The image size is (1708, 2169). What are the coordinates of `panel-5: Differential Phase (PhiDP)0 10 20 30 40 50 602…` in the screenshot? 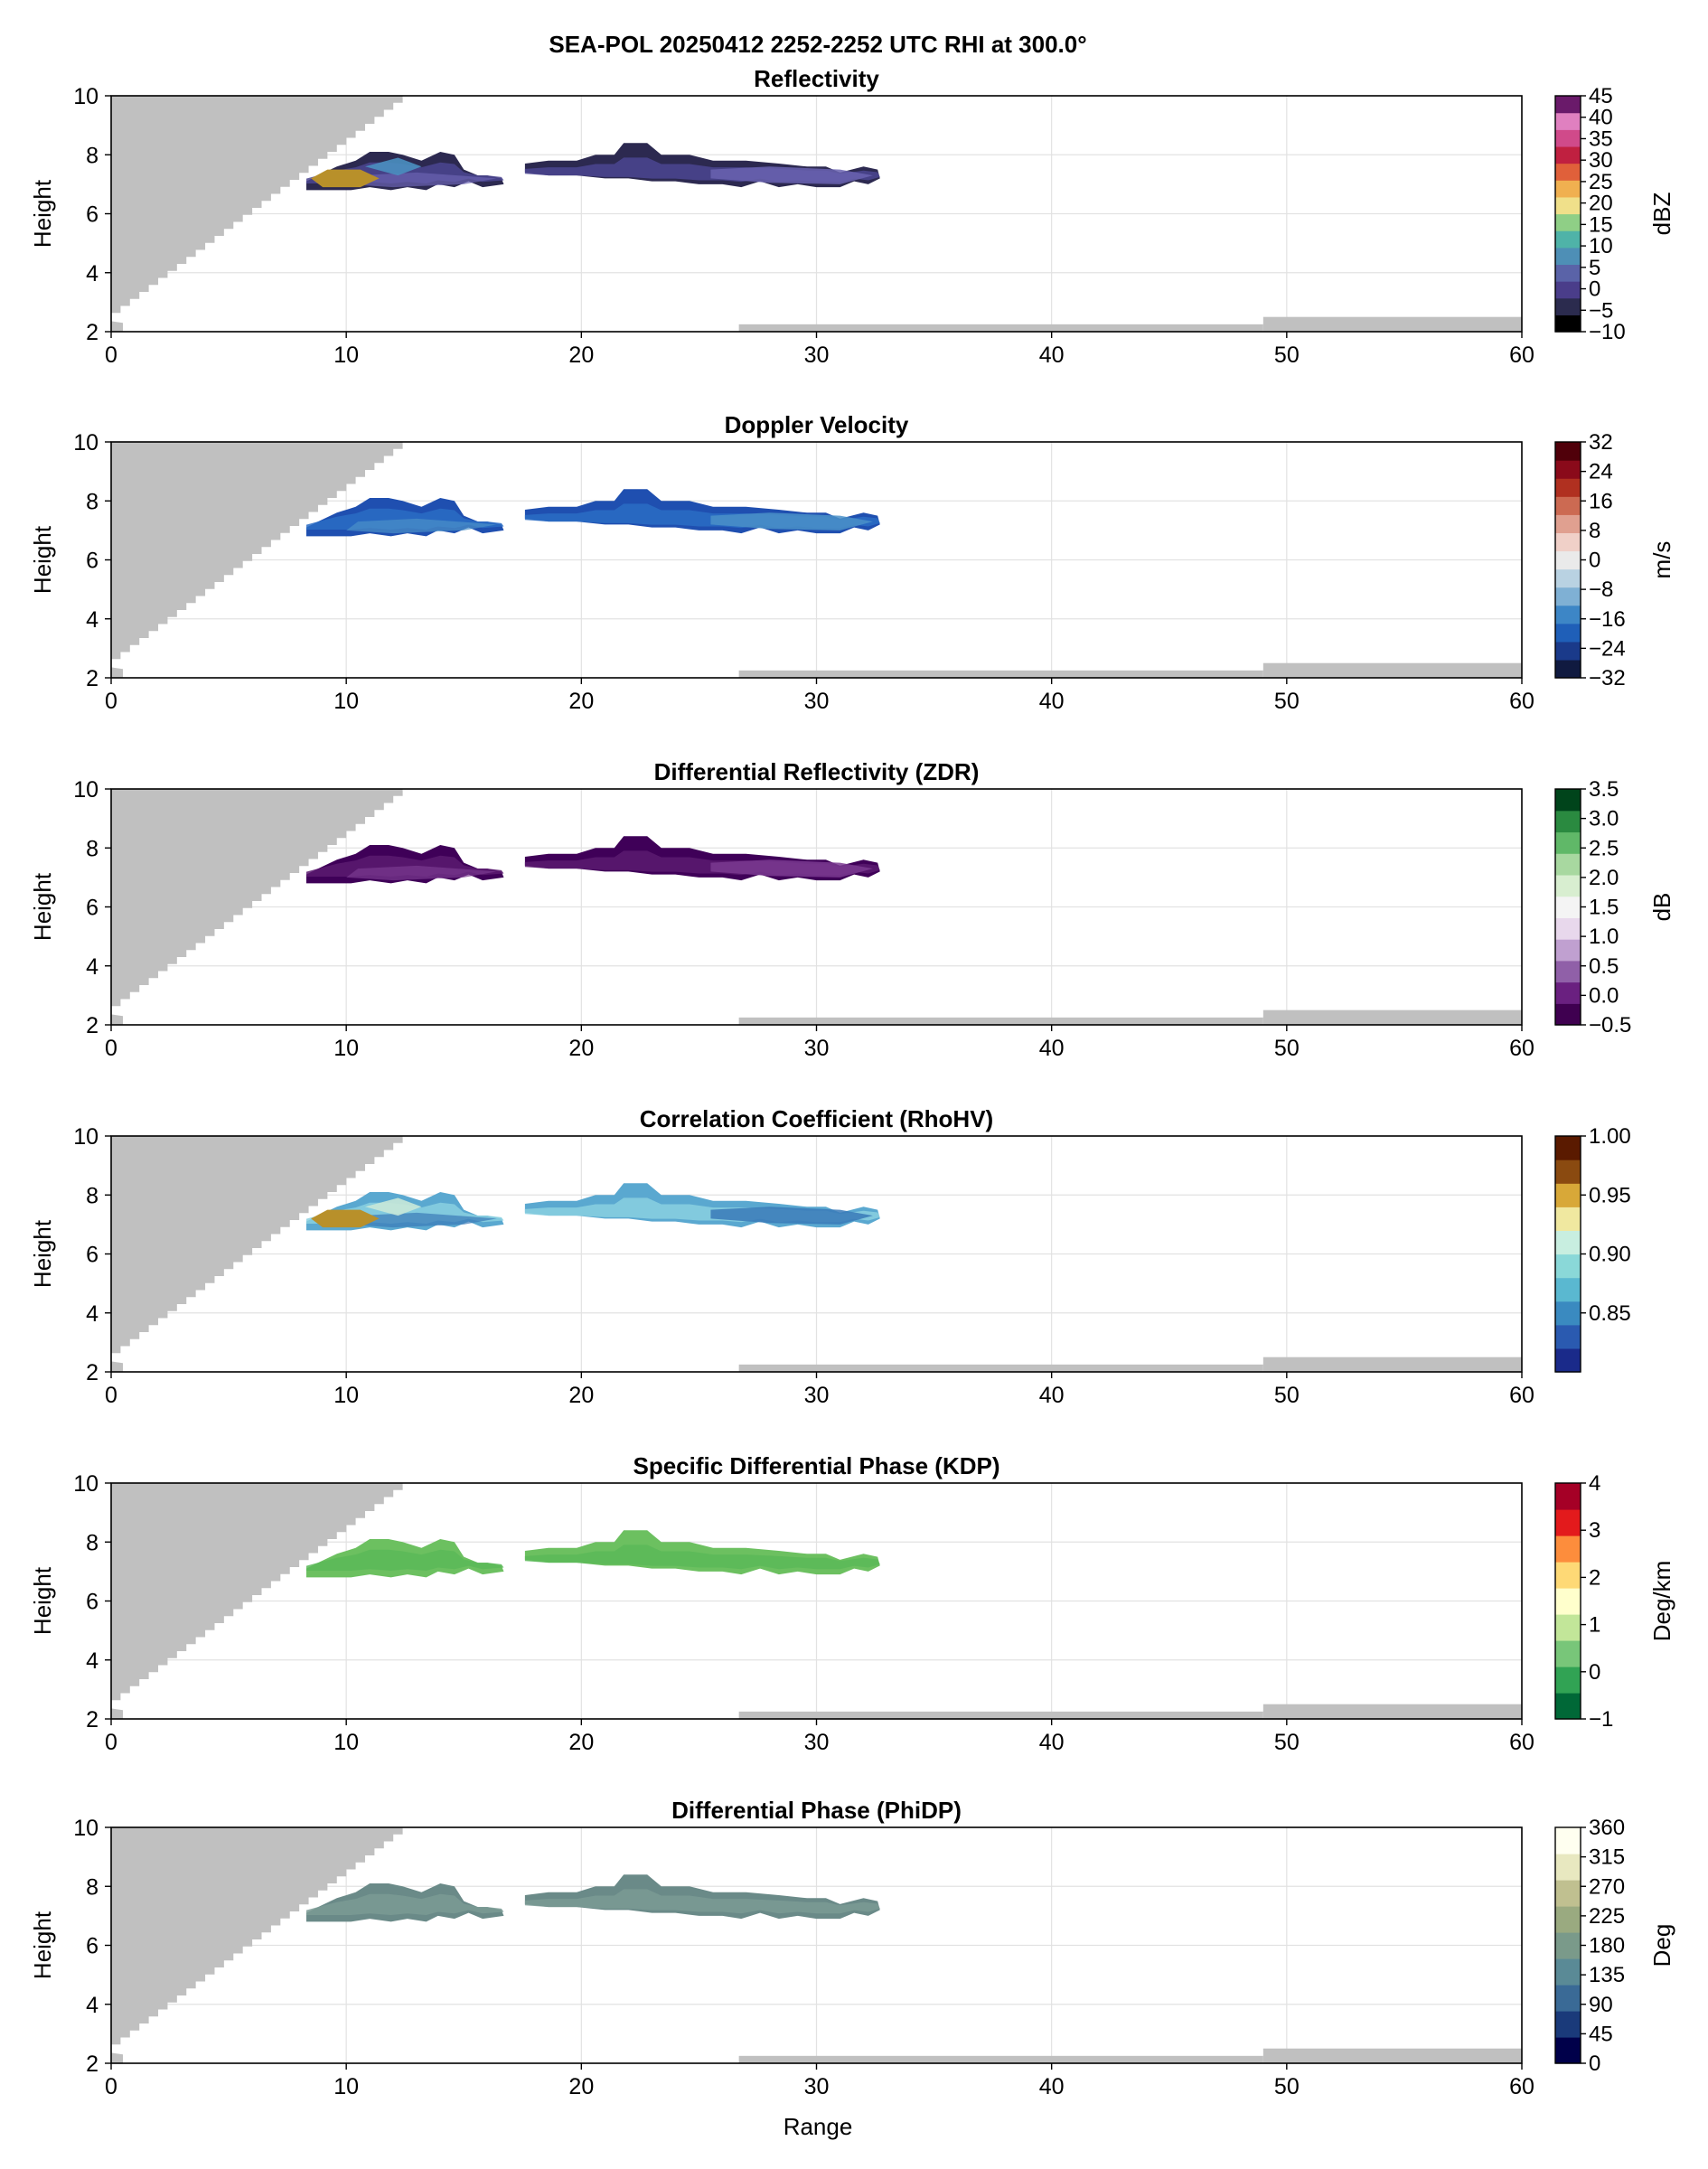 It's located at (852, 1948).